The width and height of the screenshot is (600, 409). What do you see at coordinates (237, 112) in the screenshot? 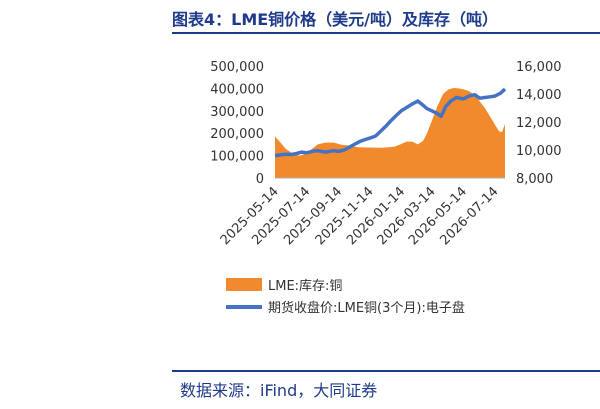
I see `left-axis-tick-label: 300,000` at bounding box center [237, 112].